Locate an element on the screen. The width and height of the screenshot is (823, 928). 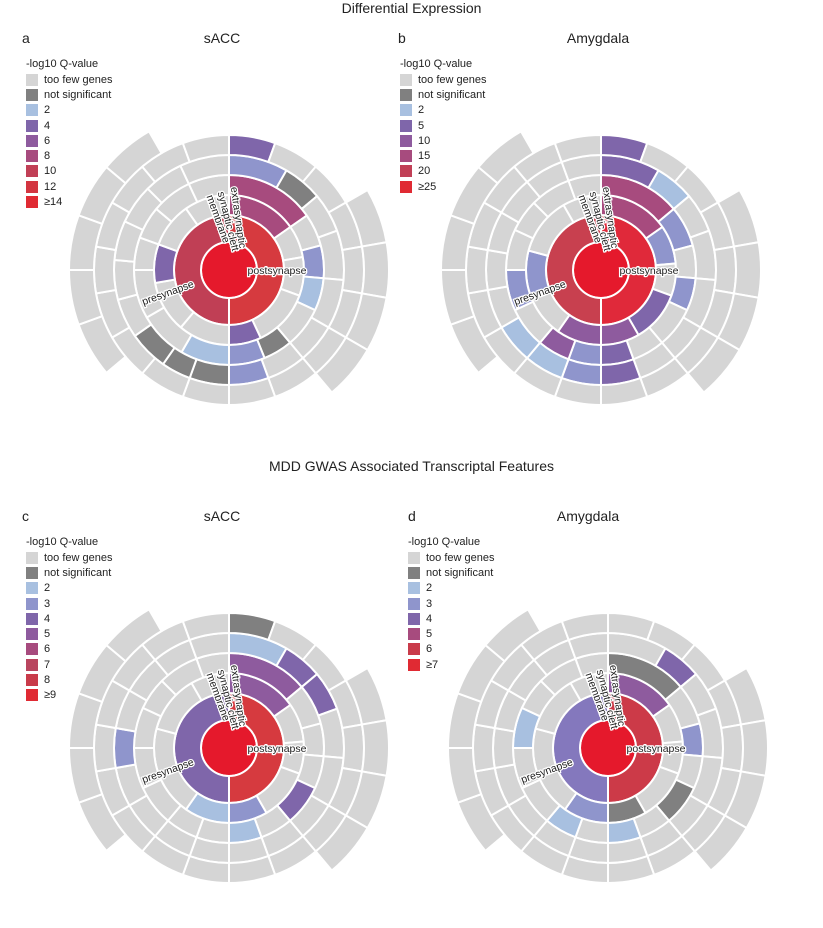
legend-label: 12 is located at coordinates (50, 186).